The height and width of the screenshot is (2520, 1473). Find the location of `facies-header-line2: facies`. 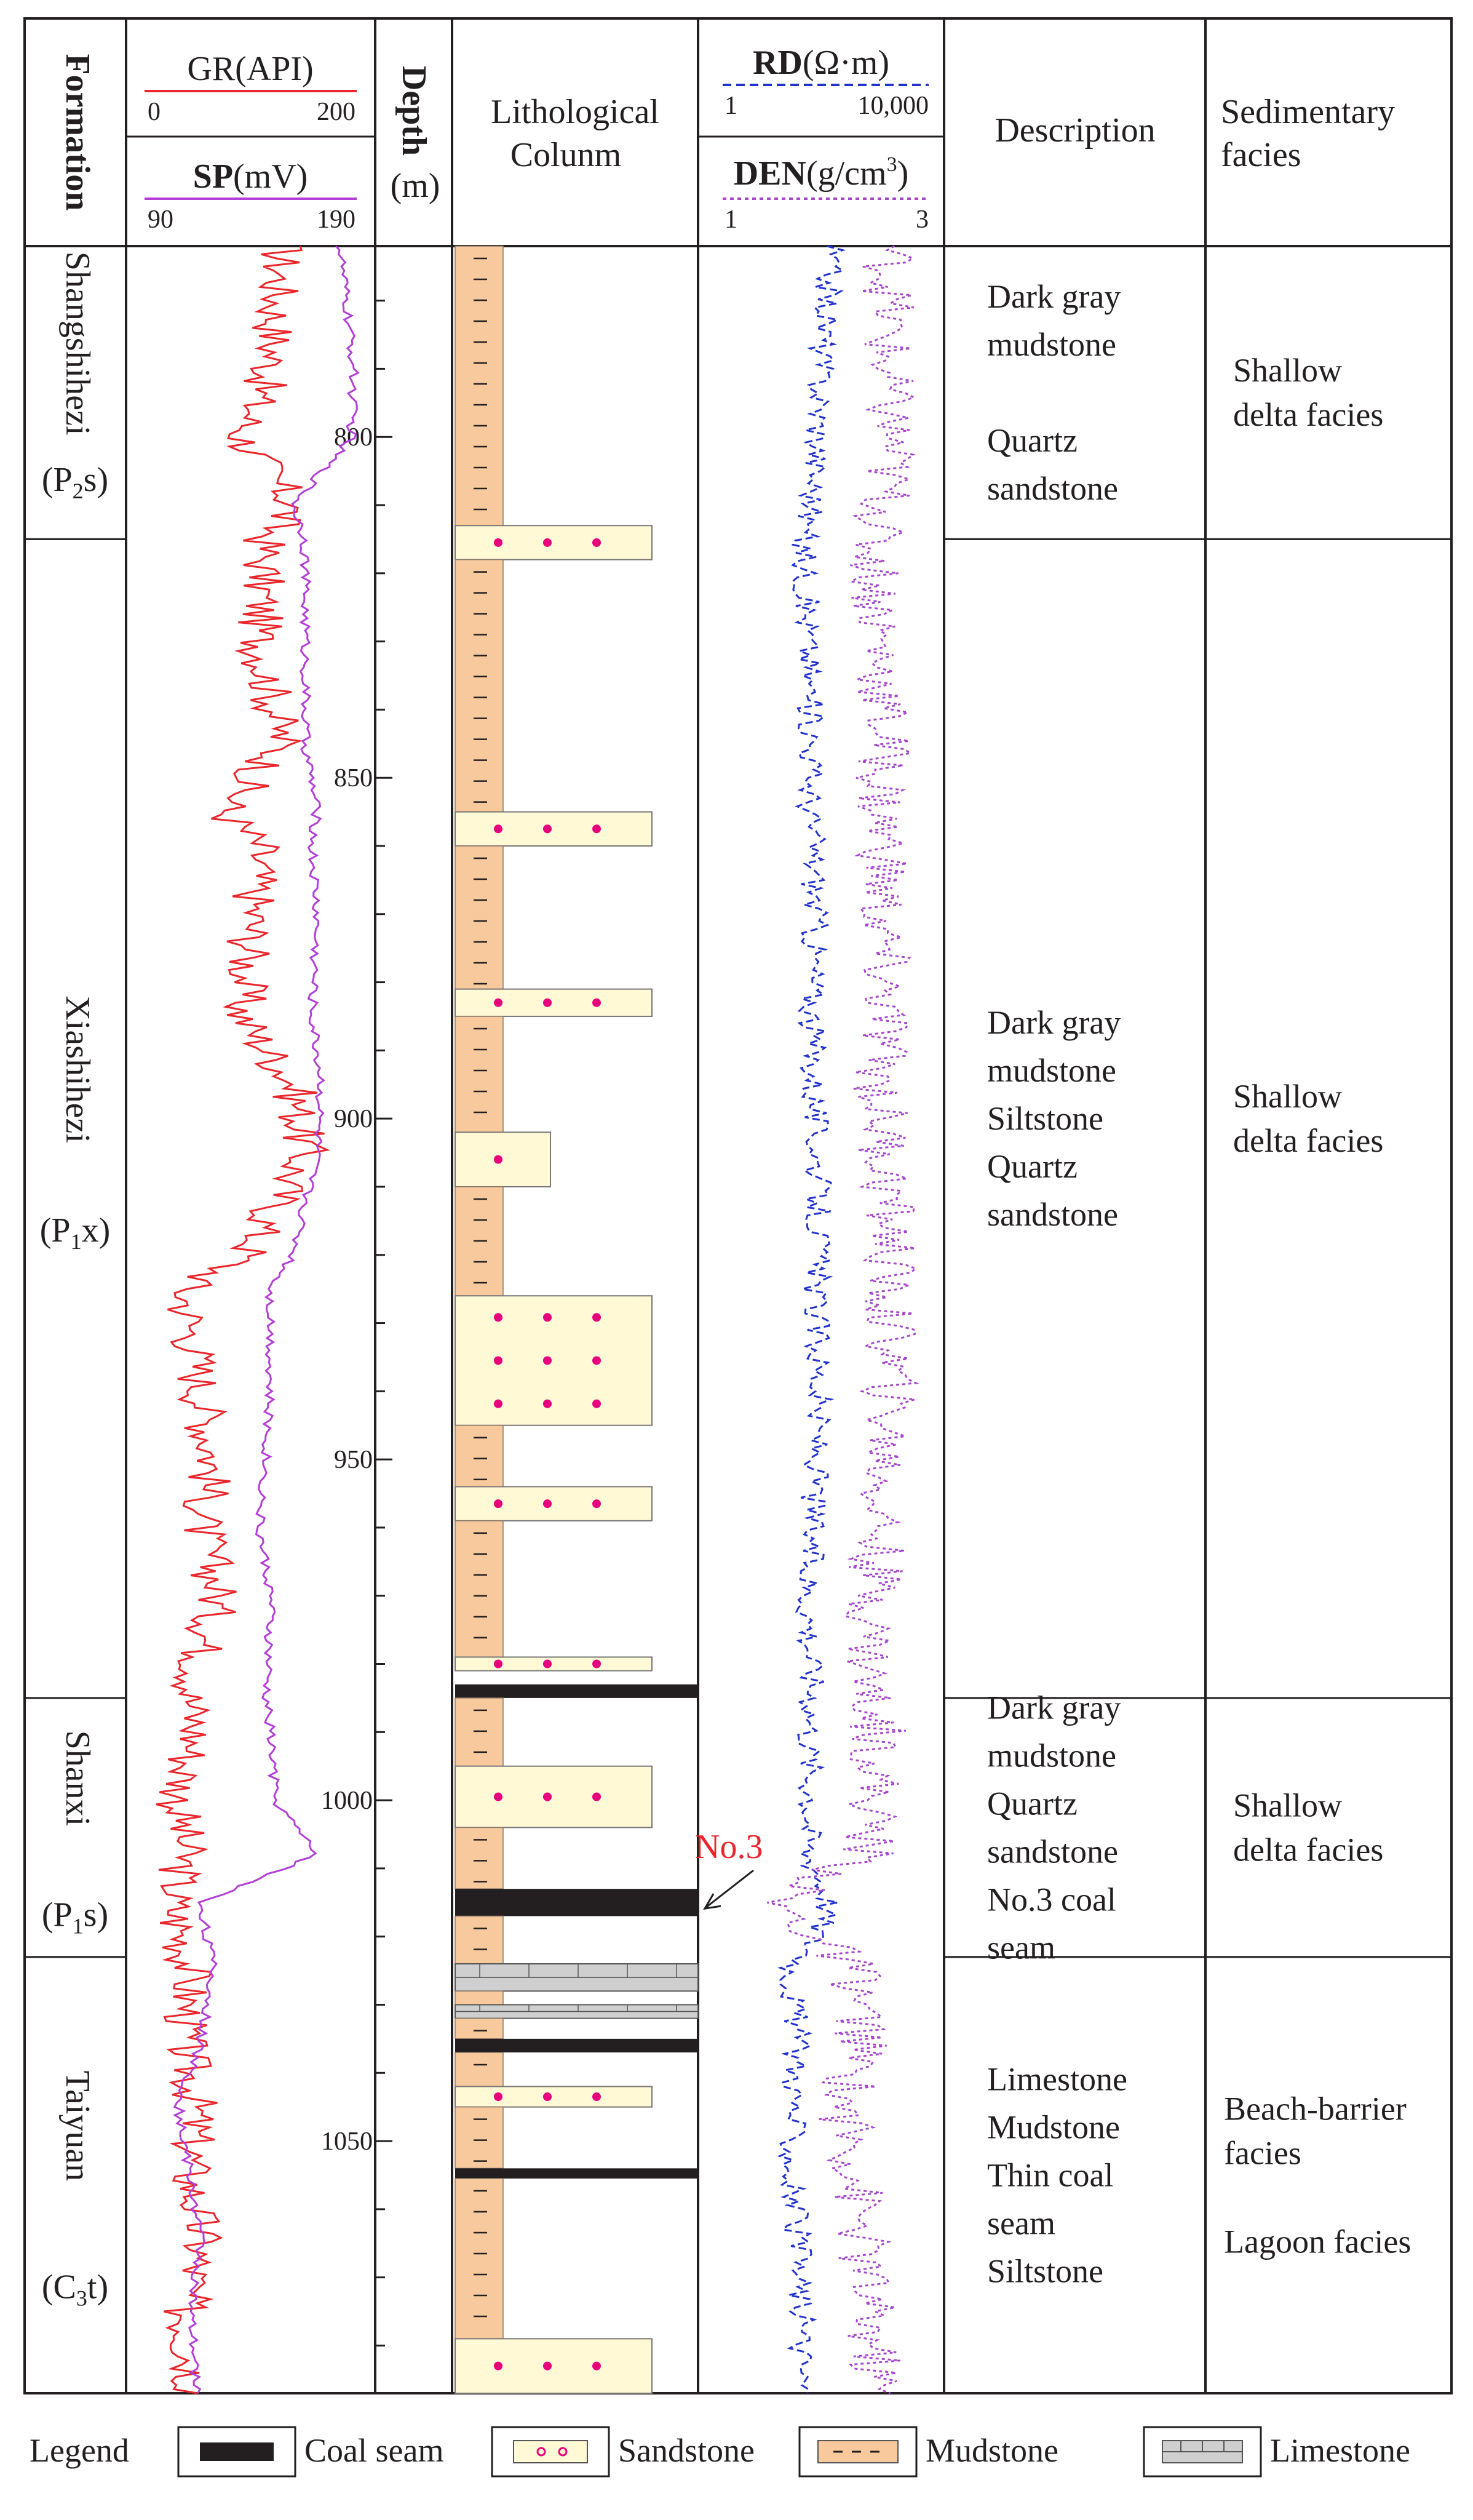

facies-header-line2: facies is located at coordinates (1261, 155).